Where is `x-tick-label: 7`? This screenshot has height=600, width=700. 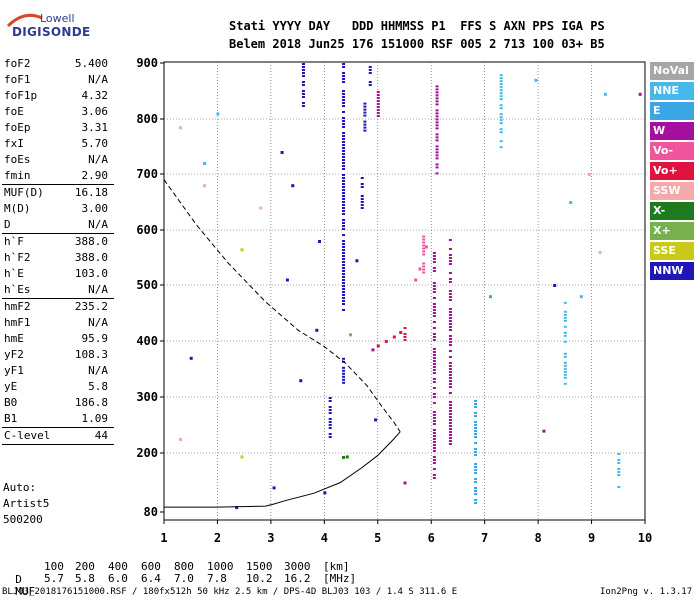
x-tick-label: 7 is located at coordinates (484, 538).